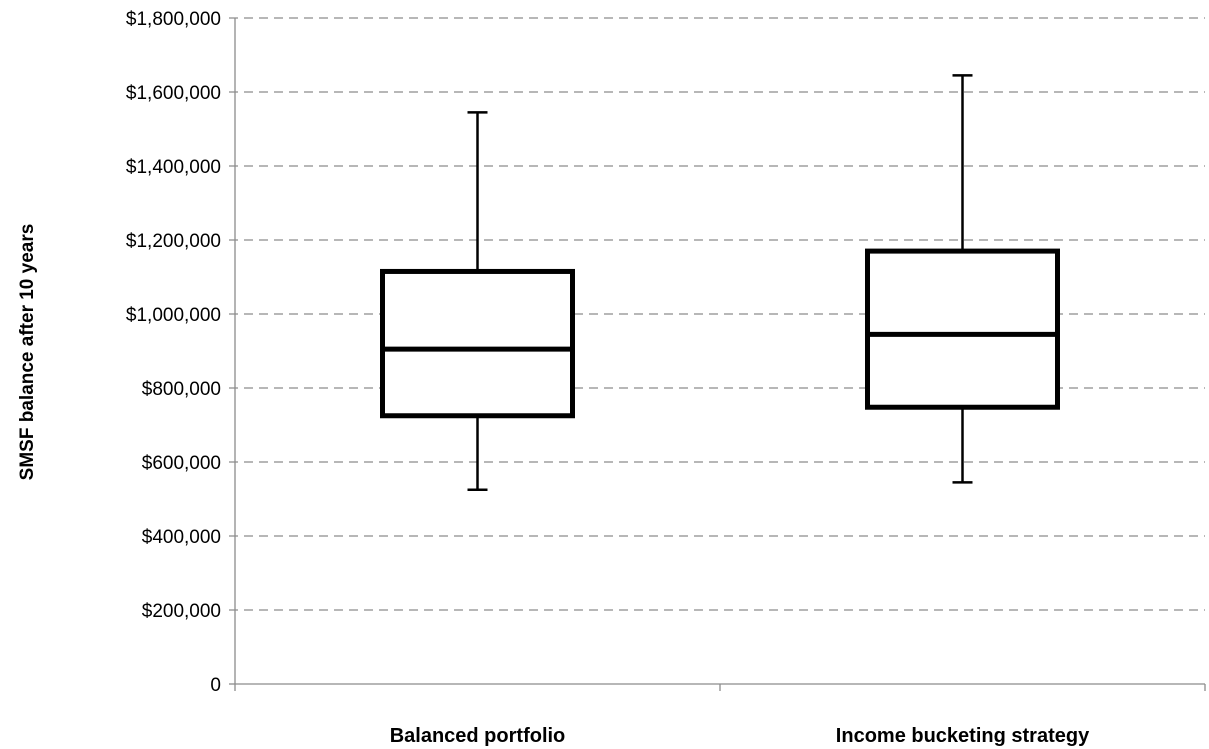  Describe the element at coordinates (27, 352) in the screenshot. I see `y-axis-title: SMSF balance after 10 years` at that location.